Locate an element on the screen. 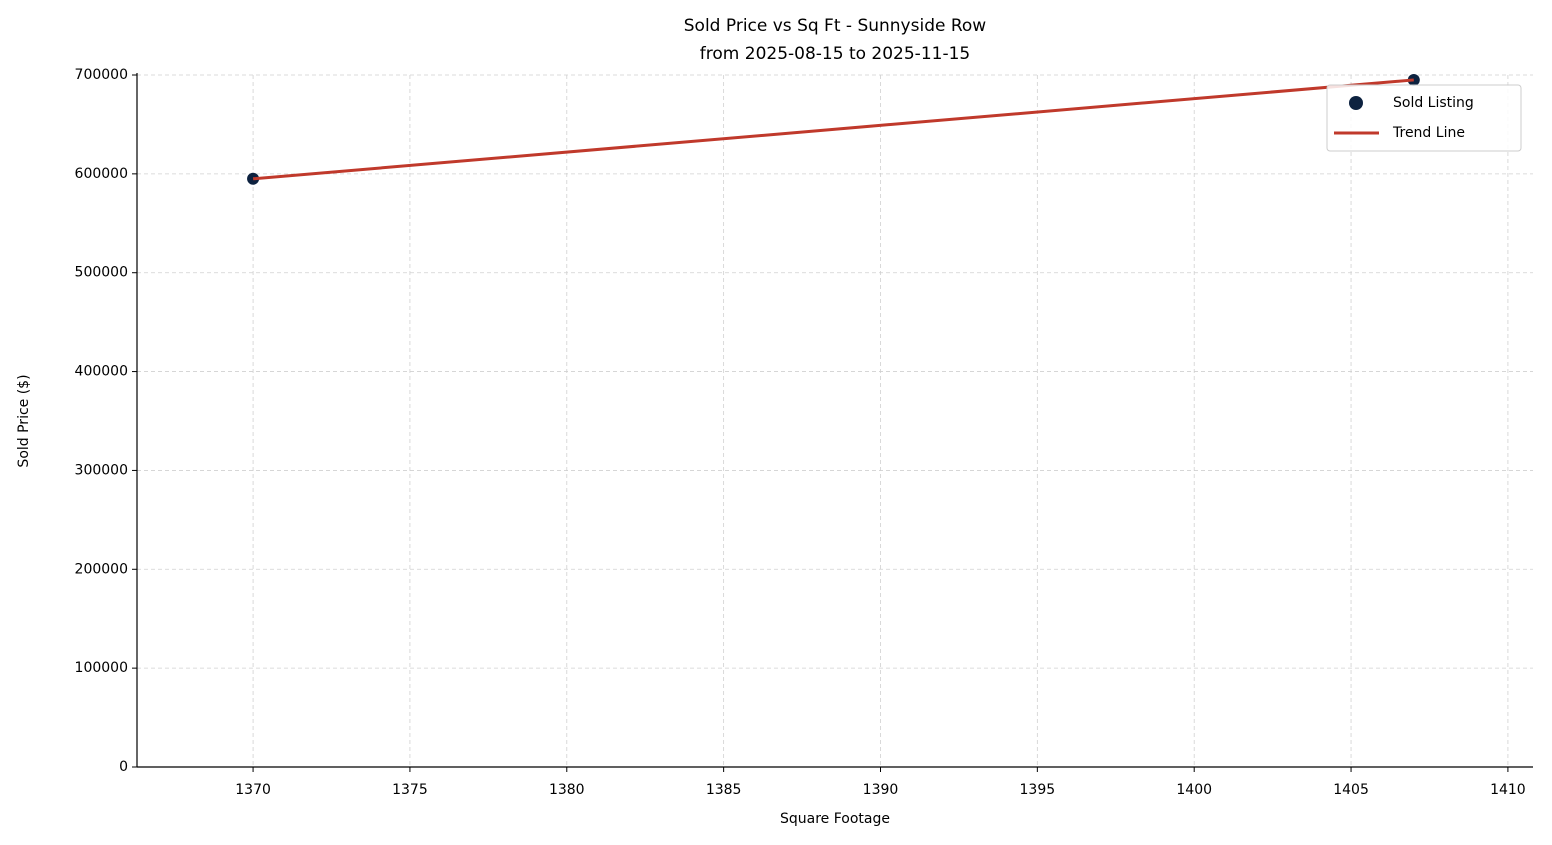 The width and height of the screenshot is (1552, 845). y-tick-label: 700000 is located at coordinates (101, 75).